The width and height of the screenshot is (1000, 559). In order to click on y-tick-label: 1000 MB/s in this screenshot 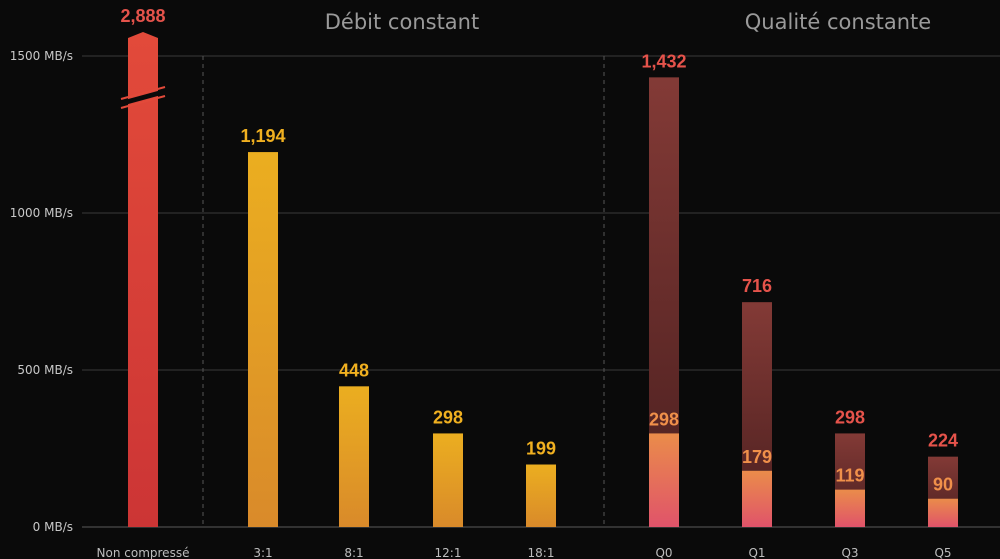, I will do `click(41, 213)`.